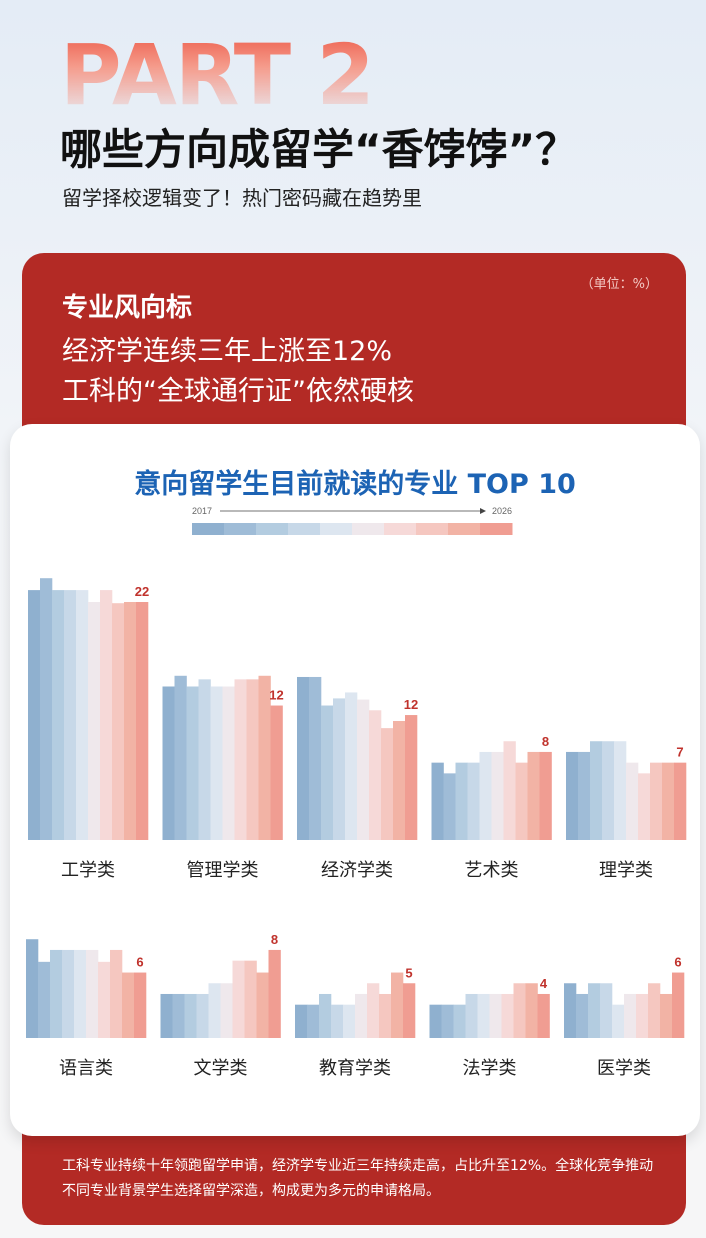 The height and width of the screenshot is (1238, 706). Describe the element at coordinates (337, 1021) in the screenshot. I see `major-8-bar-2020` at that location.